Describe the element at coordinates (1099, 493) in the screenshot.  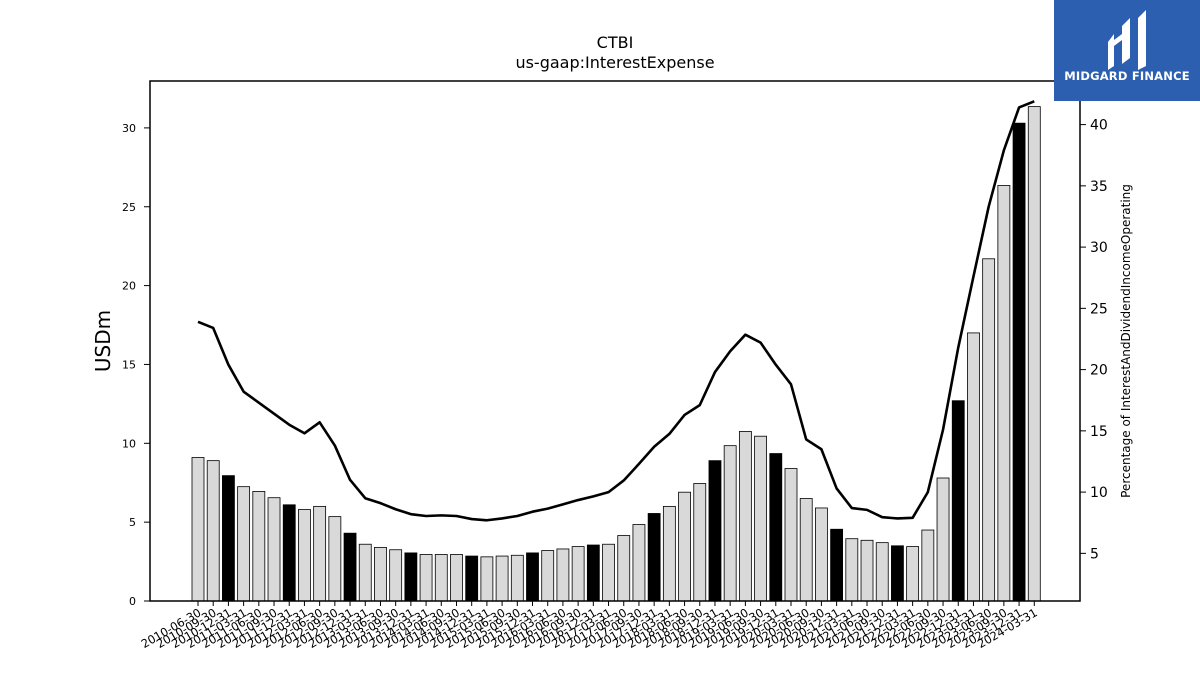
I see `y2-tick-label: 10` at that location.